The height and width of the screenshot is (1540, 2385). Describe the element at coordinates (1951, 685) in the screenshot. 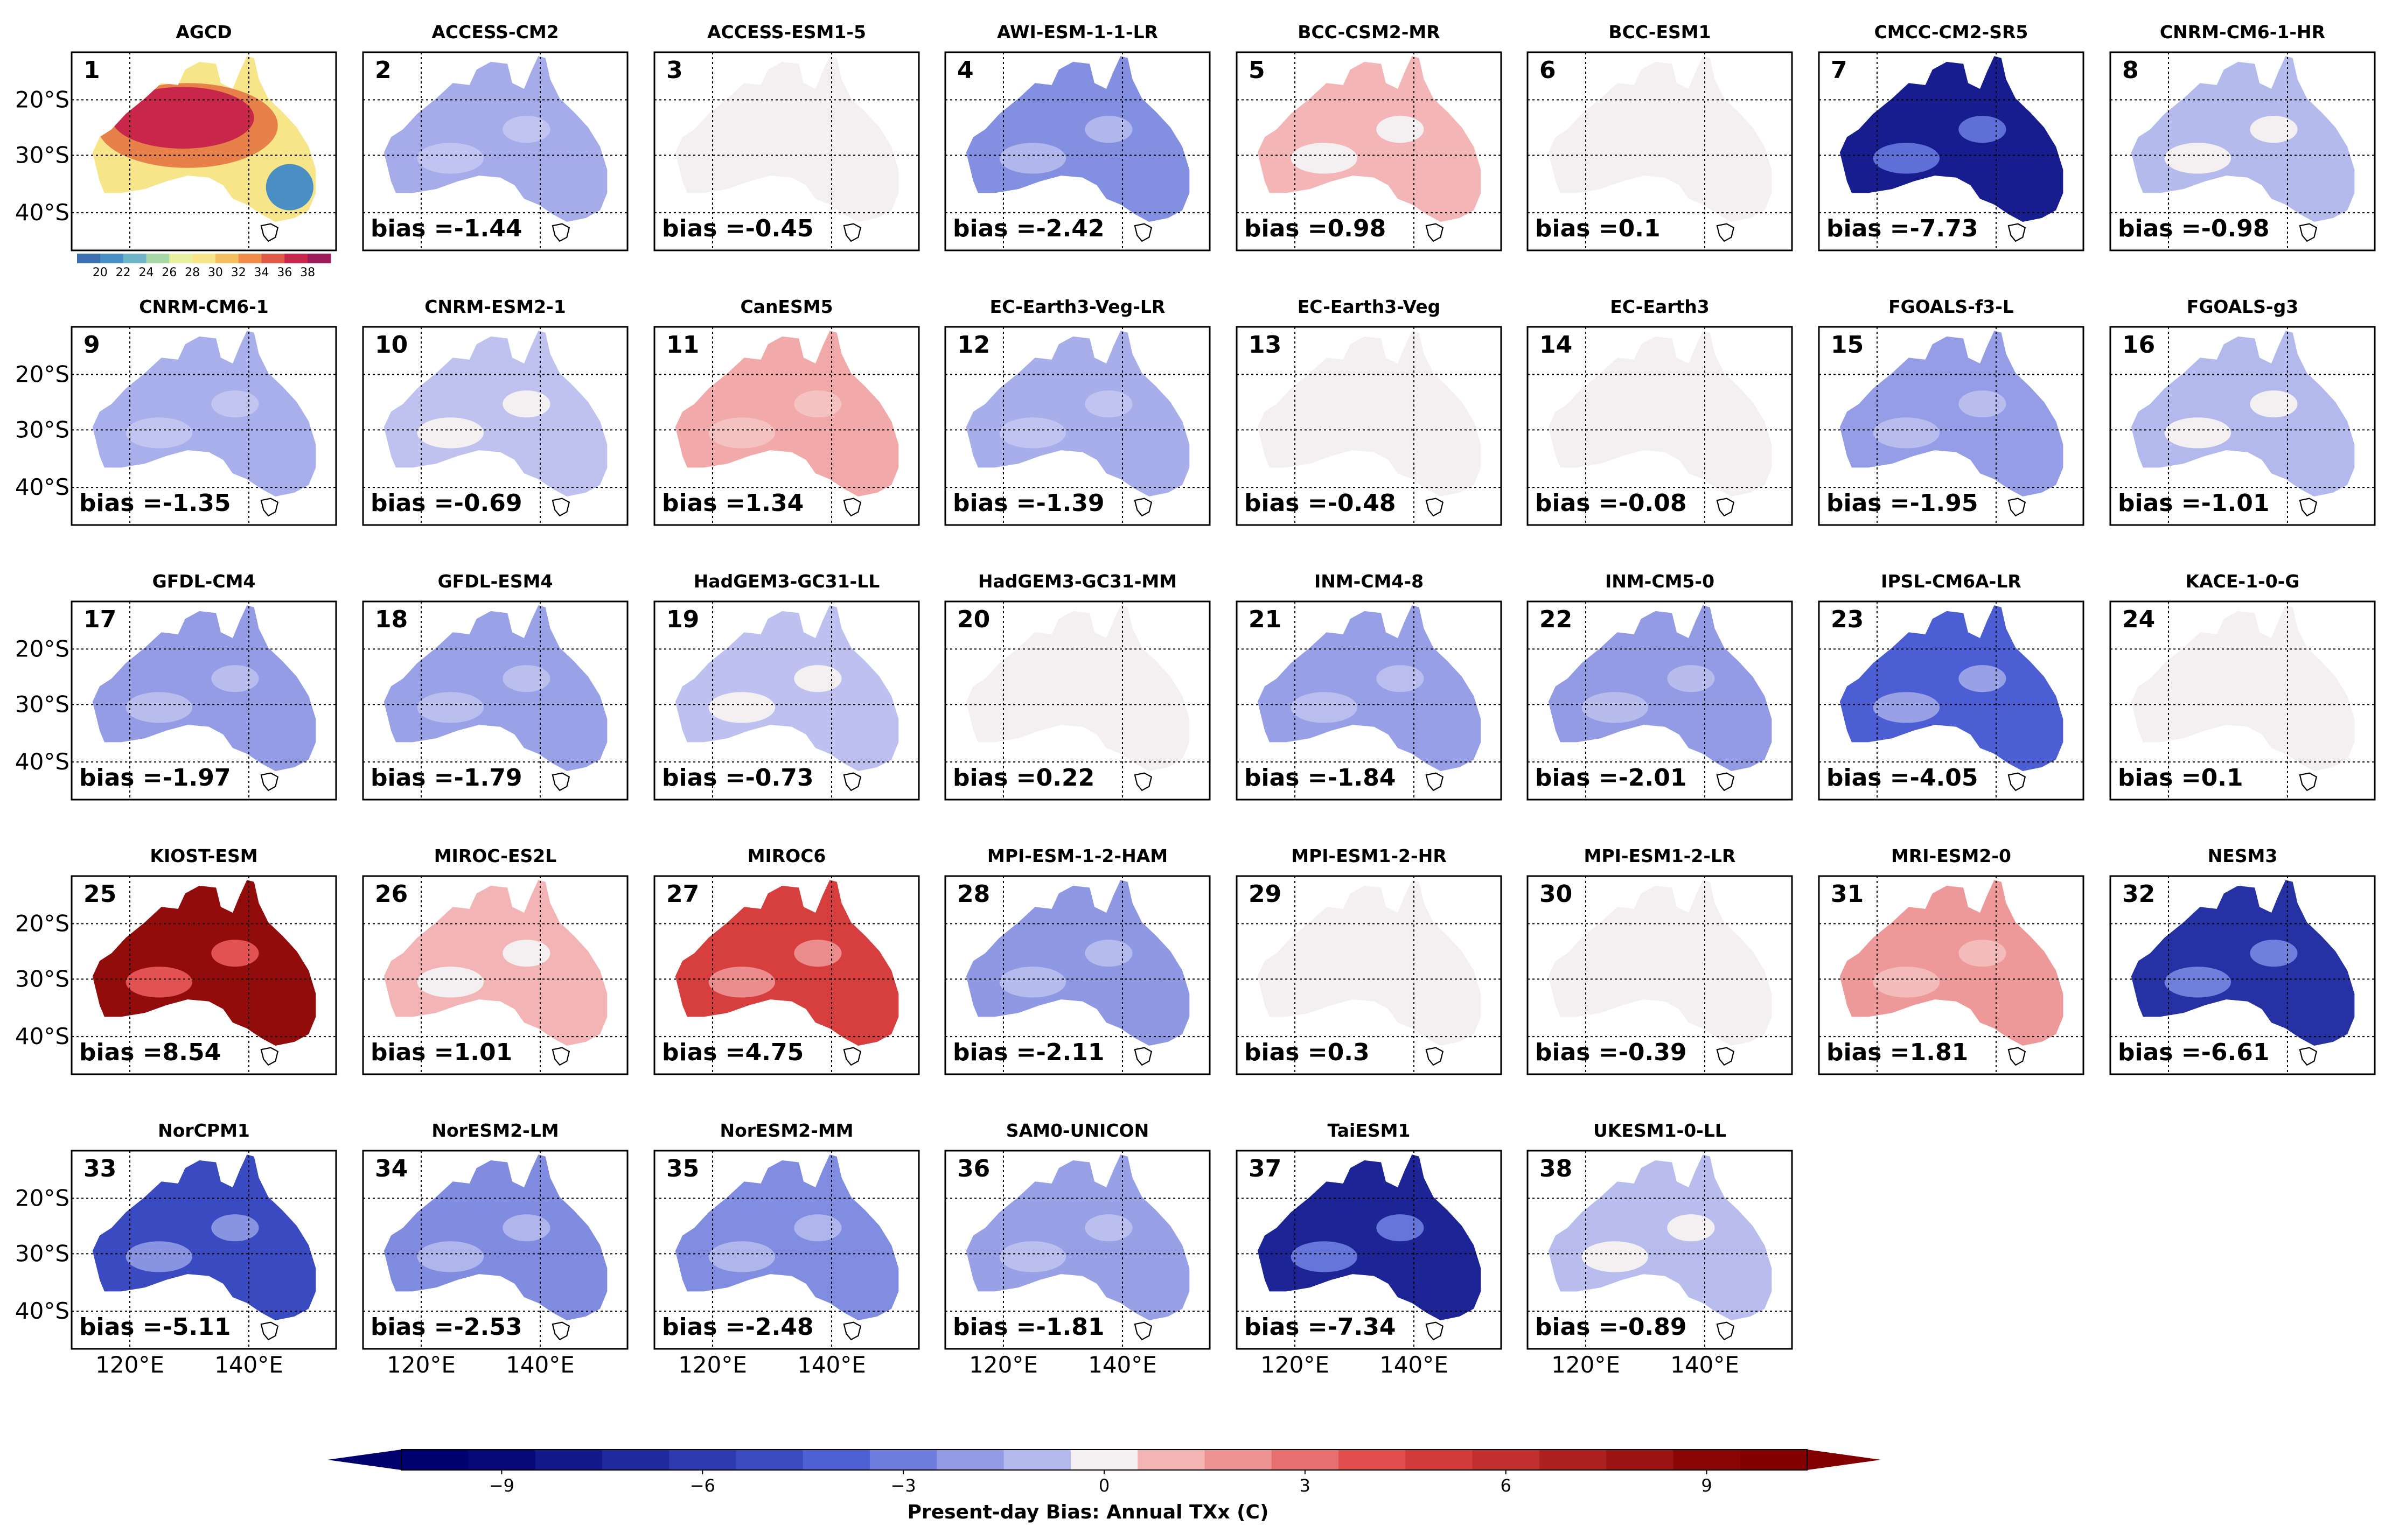

I see `map-panel: IPSL-CM6A-LR 23 bias =-4.05` at that location.